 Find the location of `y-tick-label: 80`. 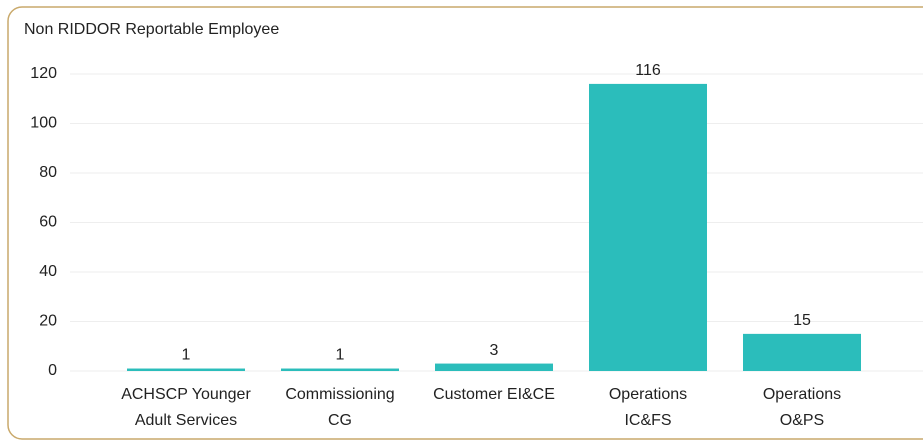

y-tick-label: 80 is located at coordinates (48, 172).